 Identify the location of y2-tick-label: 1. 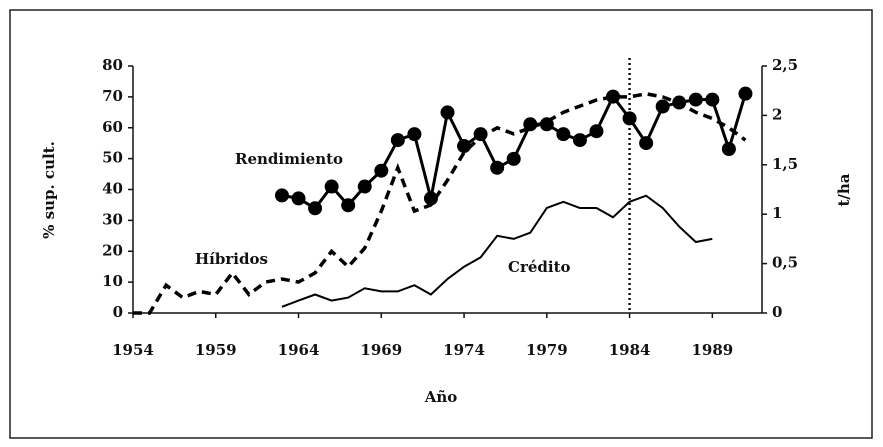
(777, 213).